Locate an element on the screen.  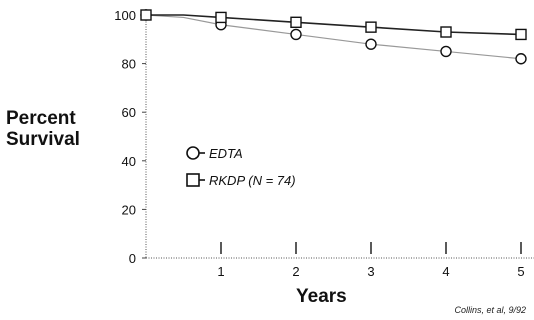
y-tick-label: 60 is located at coordinates (129, 112).